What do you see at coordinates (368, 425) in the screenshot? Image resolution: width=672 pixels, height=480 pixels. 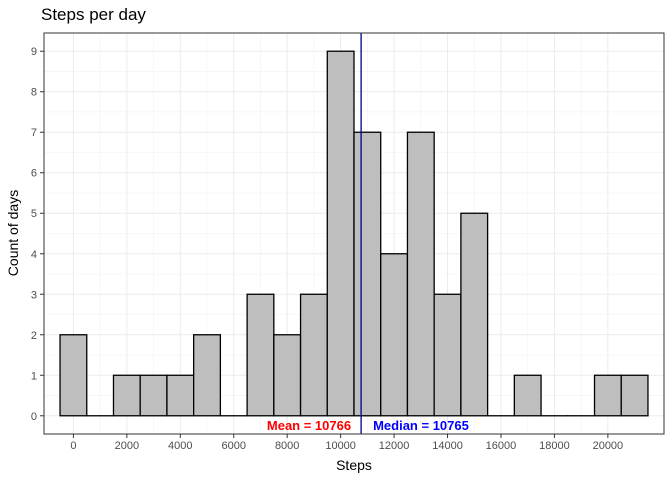 I see `annotations: Mean = 10766 Median = 10765` at bounding box center [368, 425].